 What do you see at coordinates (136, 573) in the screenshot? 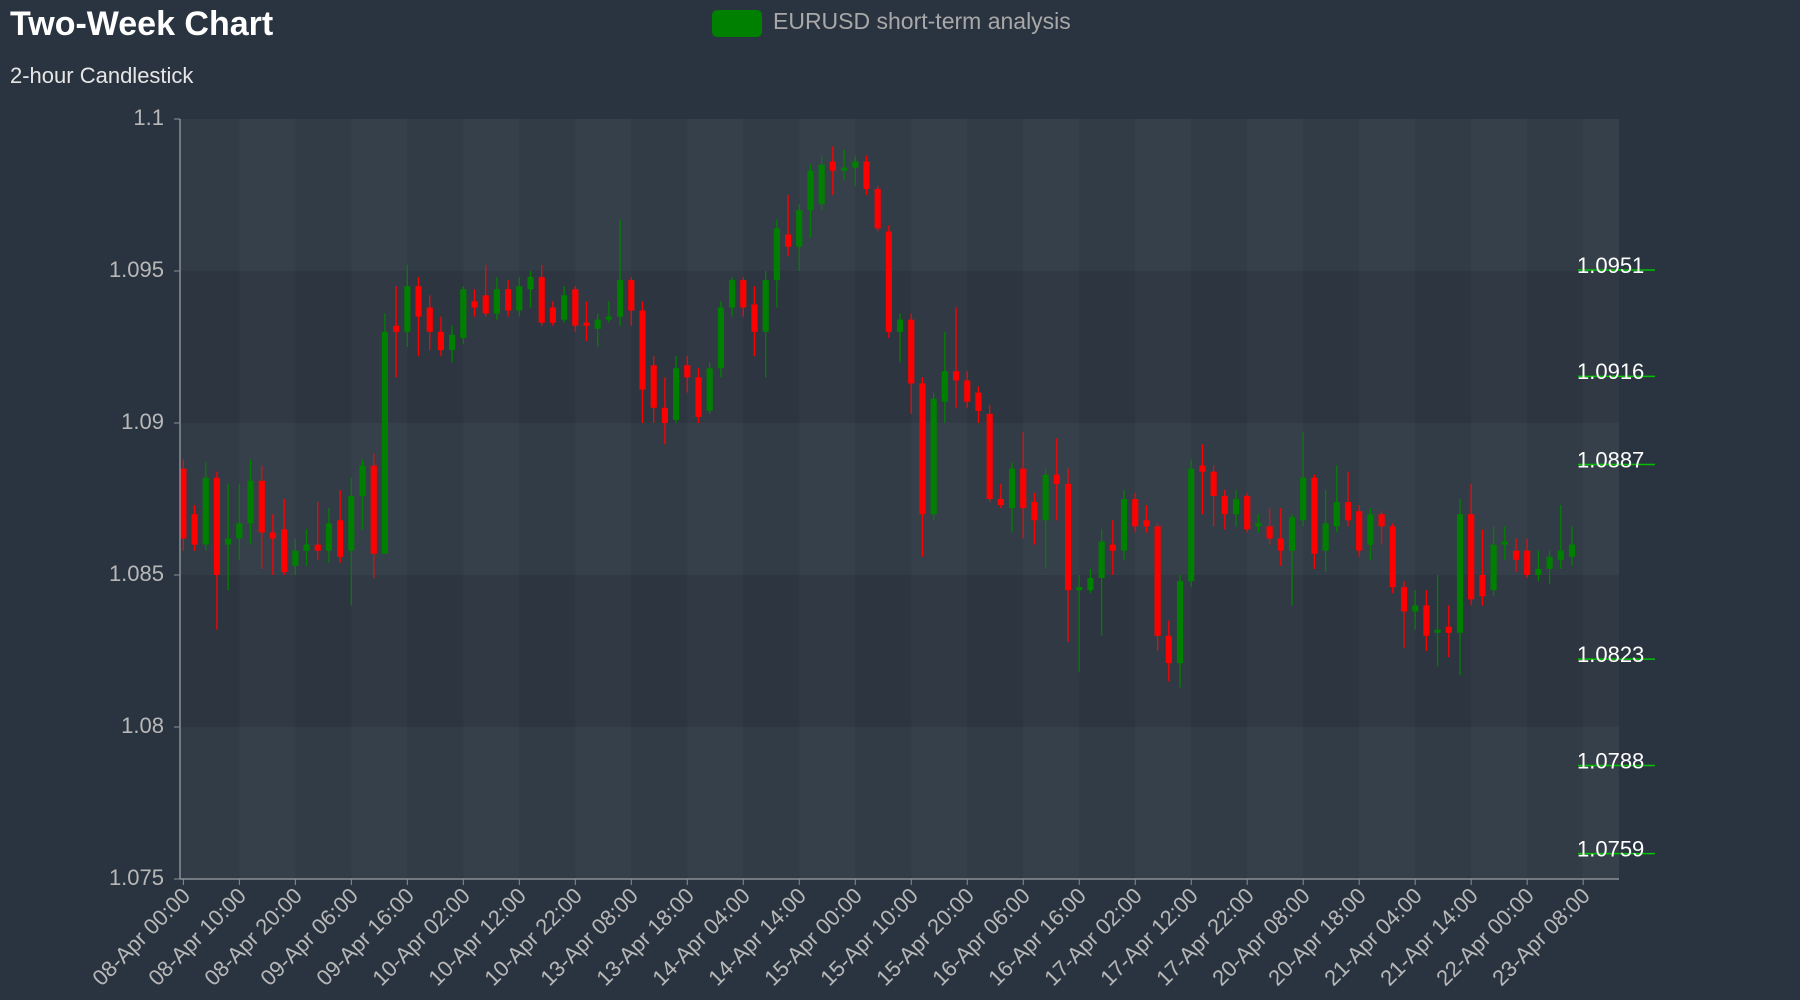
I see `y-tick-label: 1.085` at bounding box center [136, 573].